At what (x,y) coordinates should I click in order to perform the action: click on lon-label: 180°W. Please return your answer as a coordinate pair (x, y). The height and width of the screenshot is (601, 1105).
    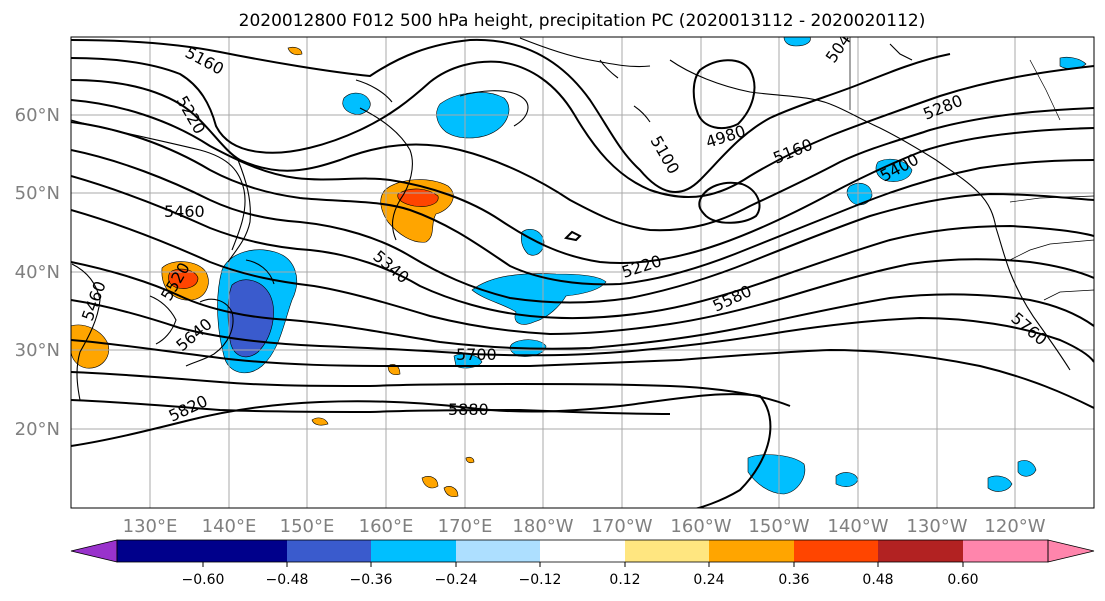
    Looking at the image, I should click on (542, 526).